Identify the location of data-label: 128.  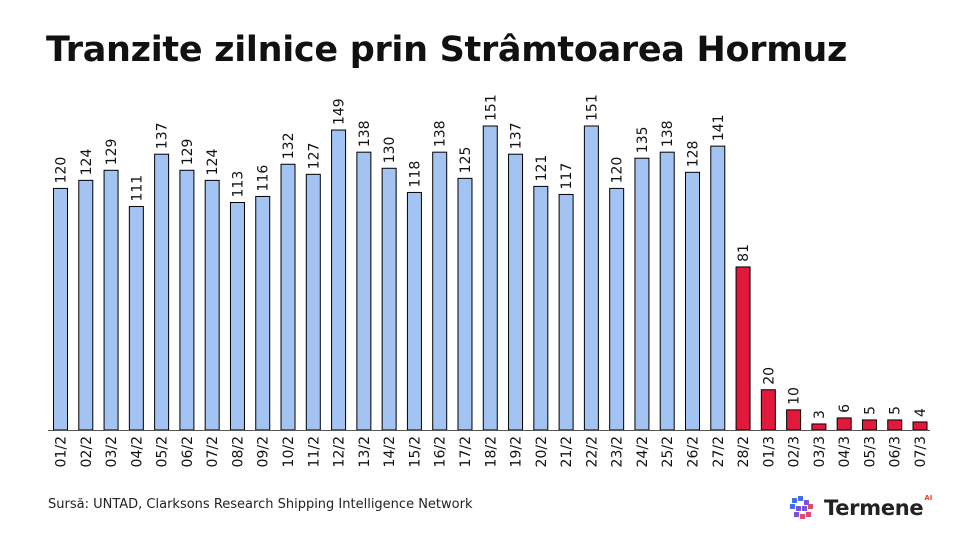
(694, 154).